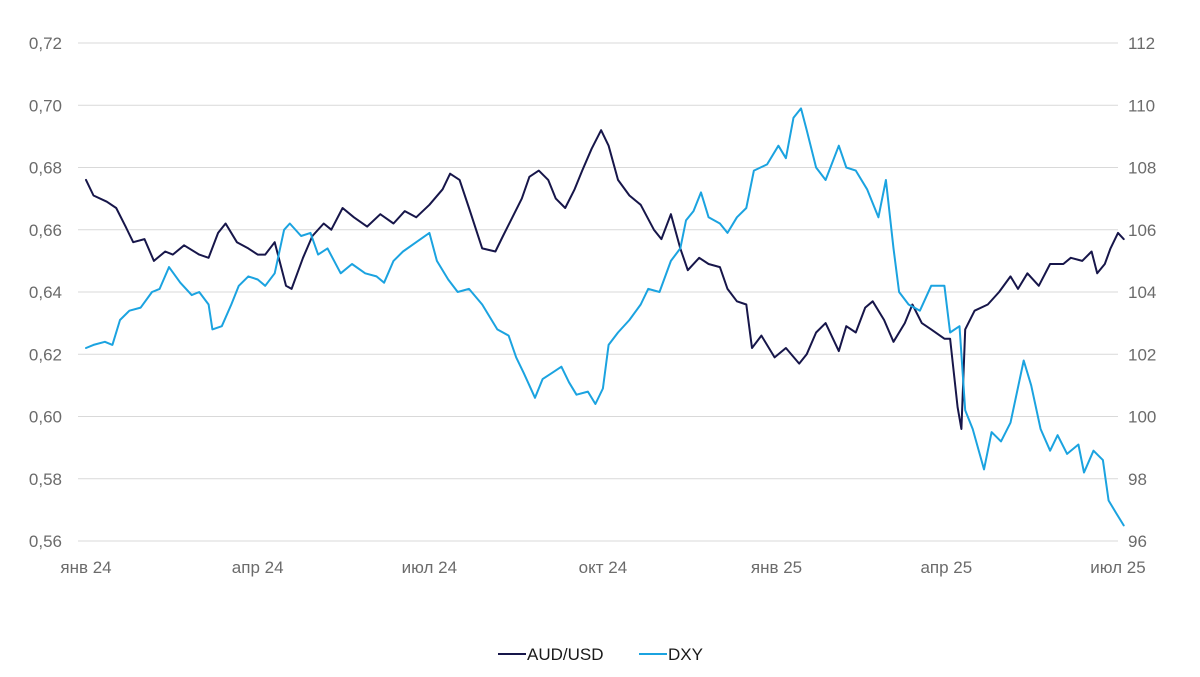  I want to click on left-y-tick-label: 0,70, so click(45, 105).